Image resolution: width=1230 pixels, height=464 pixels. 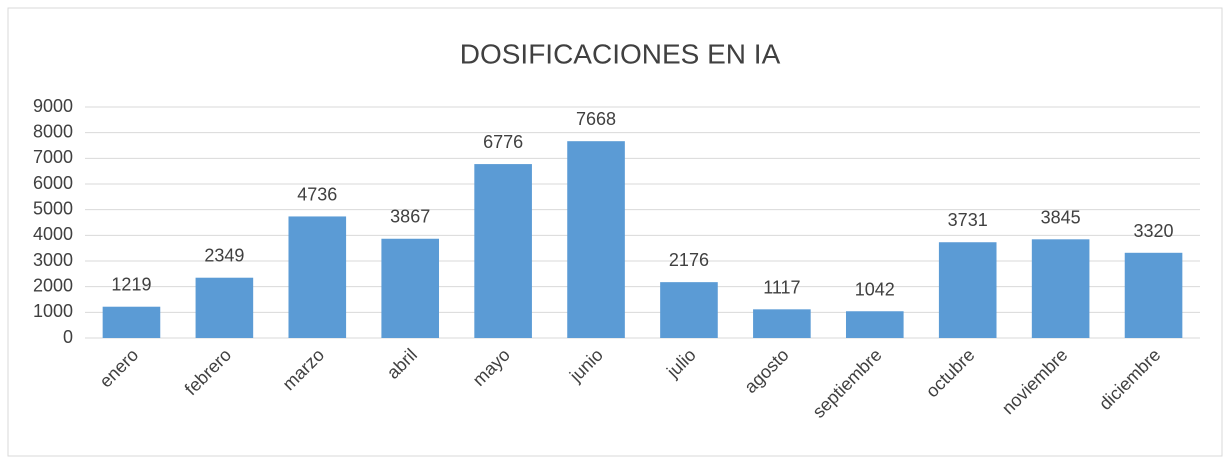 I want to click on y-tick-label: 5000, so click(x=53, y=208).